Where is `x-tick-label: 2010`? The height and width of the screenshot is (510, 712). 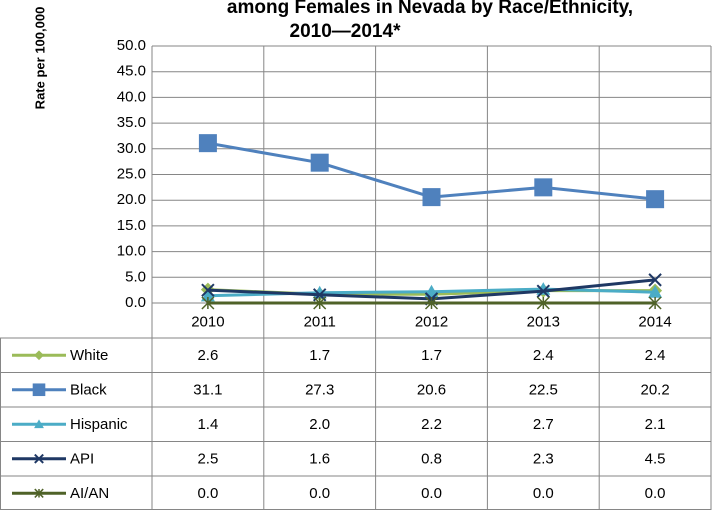
x-tick-label: 2010 is located at coordinates (207, 321).